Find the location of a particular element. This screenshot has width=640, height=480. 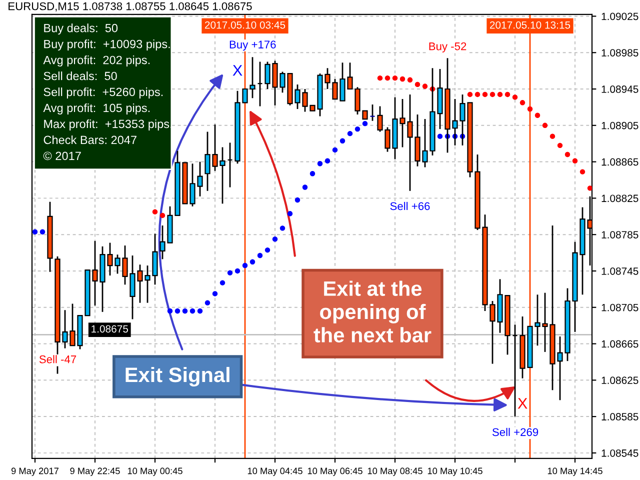

y-tick-label: 1.08945 is located at coordinates (620, 89).